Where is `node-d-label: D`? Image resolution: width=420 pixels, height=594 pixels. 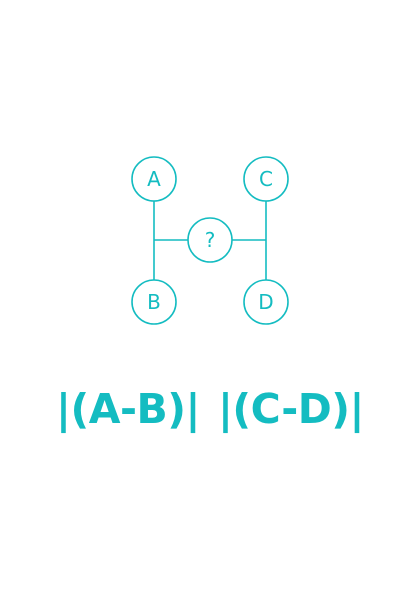 node-d-label: D is located at coordinates (265, 302).